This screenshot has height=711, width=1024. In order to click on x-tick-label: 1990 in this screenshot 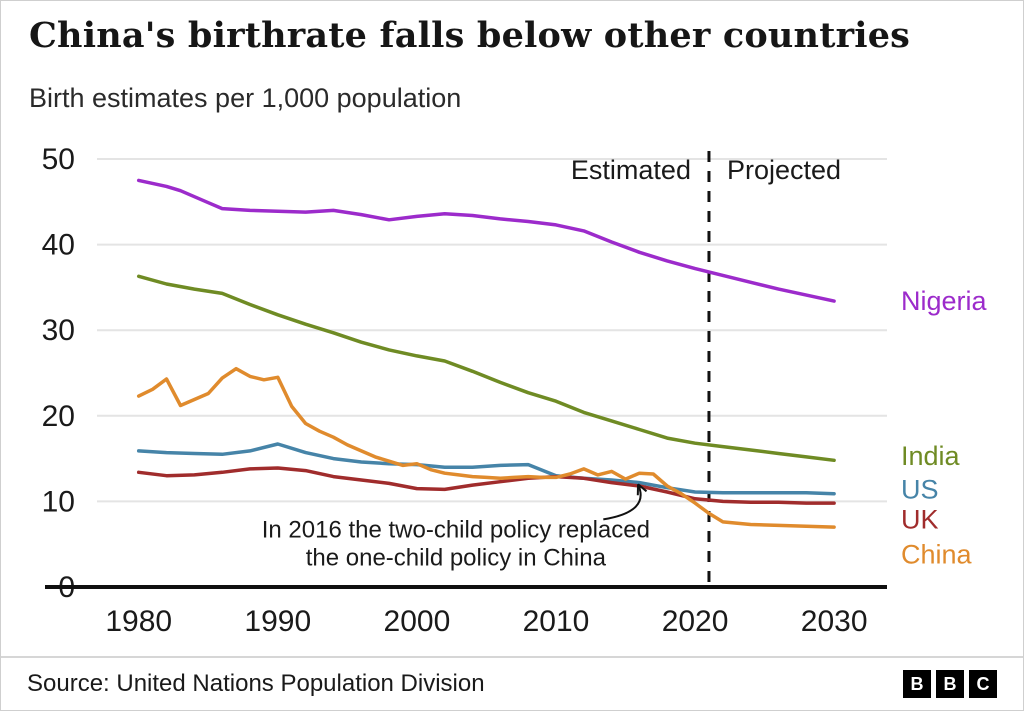, I will do `click(277, 621)`.